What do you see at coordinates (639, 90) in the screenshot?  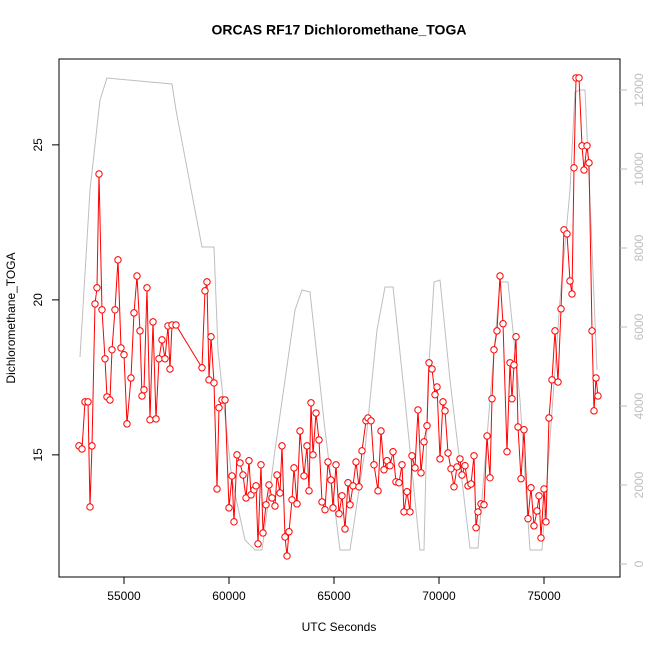 I see `y2-tick-label: 12000` at bounding box center [639, 90].